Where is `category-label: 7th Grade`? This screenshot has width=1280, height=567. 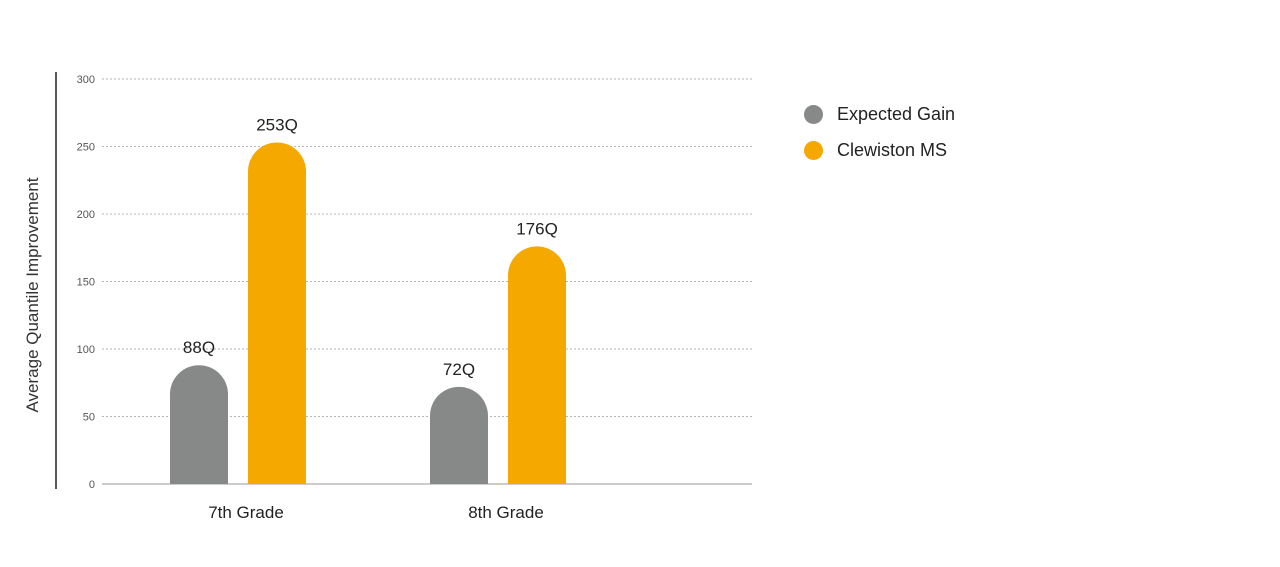 category-label: 7th Grade is located at coordinates (246, 512).